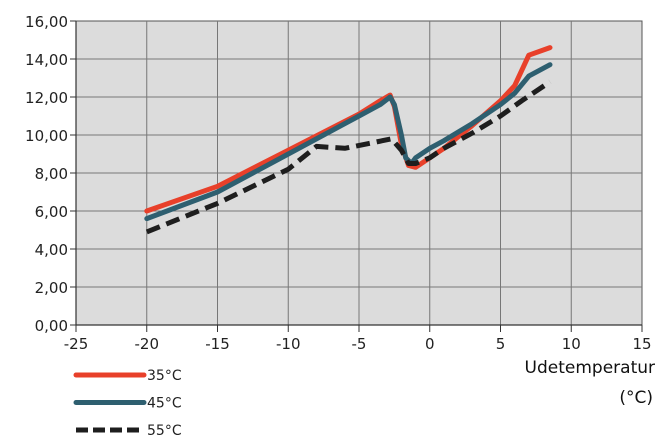 Image resolution: width=670 pixels, height=438 pixels. I want to click on y-tick-label: 8,00, so click(51, 174).